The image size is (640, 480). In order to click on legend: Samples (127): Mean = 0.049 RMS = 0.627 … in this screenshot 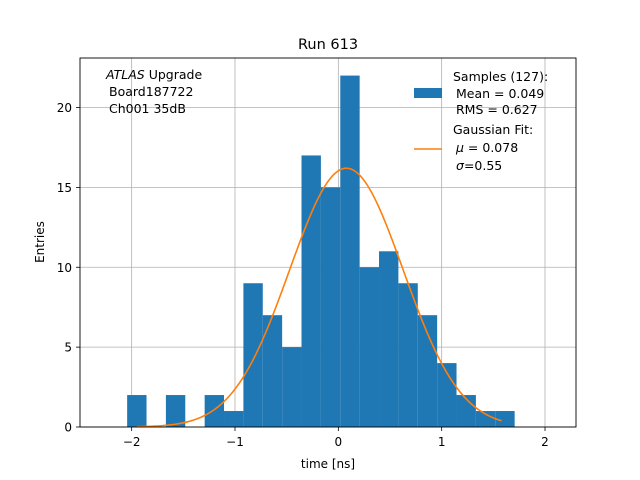, I will do `click(481, 121)`.